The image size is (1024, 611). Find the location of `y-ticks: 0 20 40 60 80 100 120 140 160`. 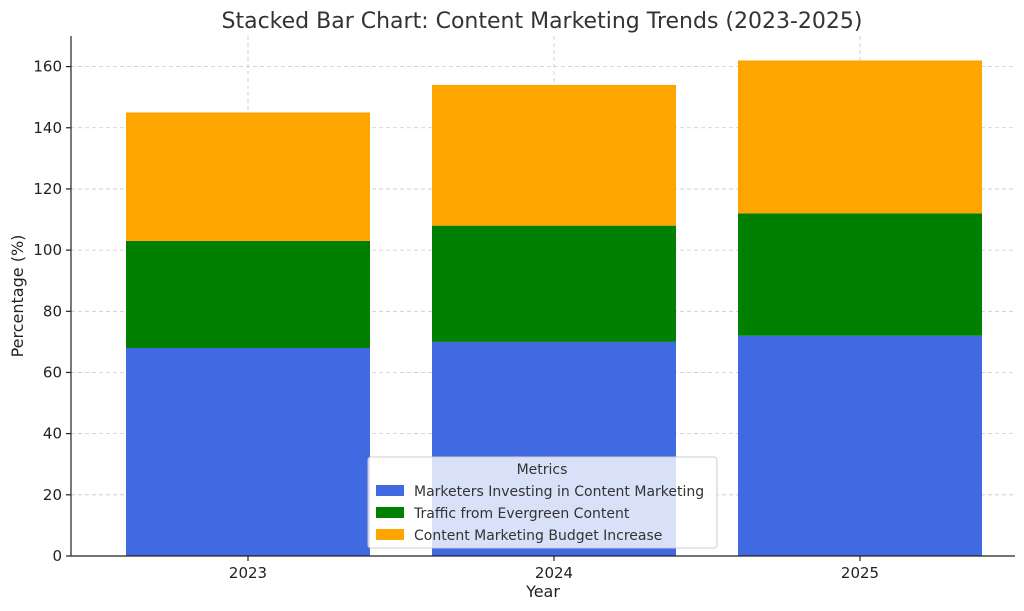

y-ticks: 0 20 40 60 80 100 120 140 160 is located at coordinates (52, 311).